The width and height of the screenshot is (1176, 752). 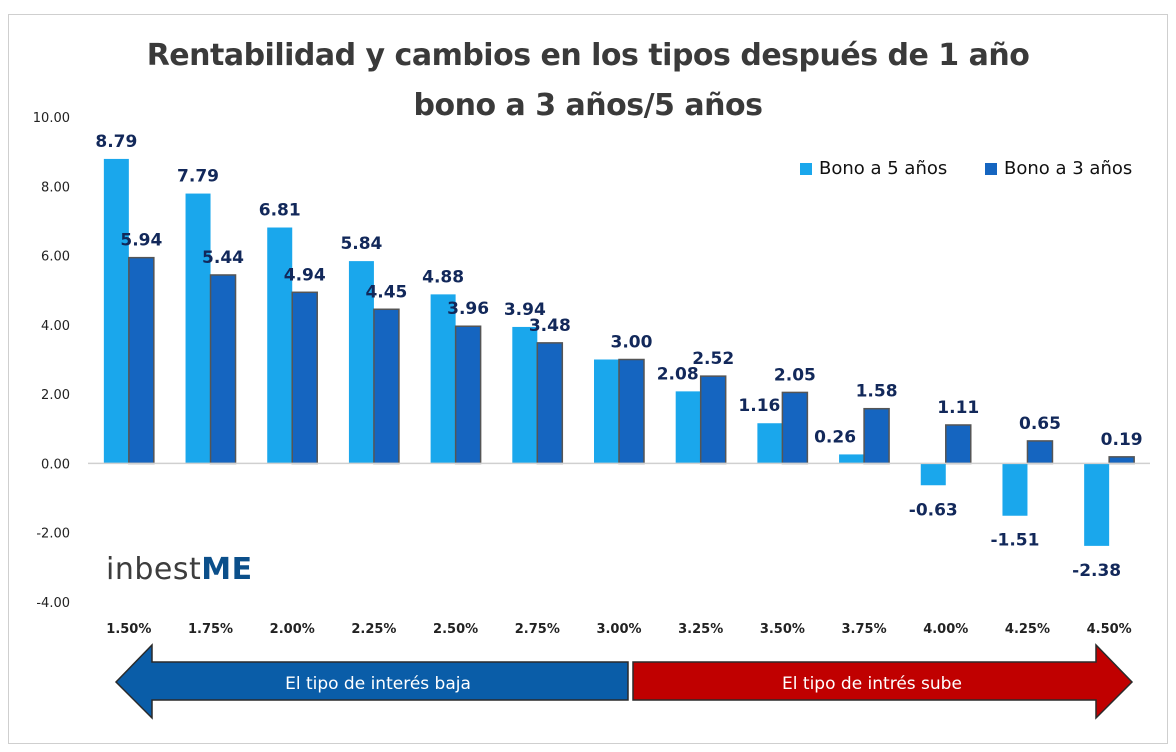 I want to click on data-label-3y: 0.19, so click(x=1122, y=440).